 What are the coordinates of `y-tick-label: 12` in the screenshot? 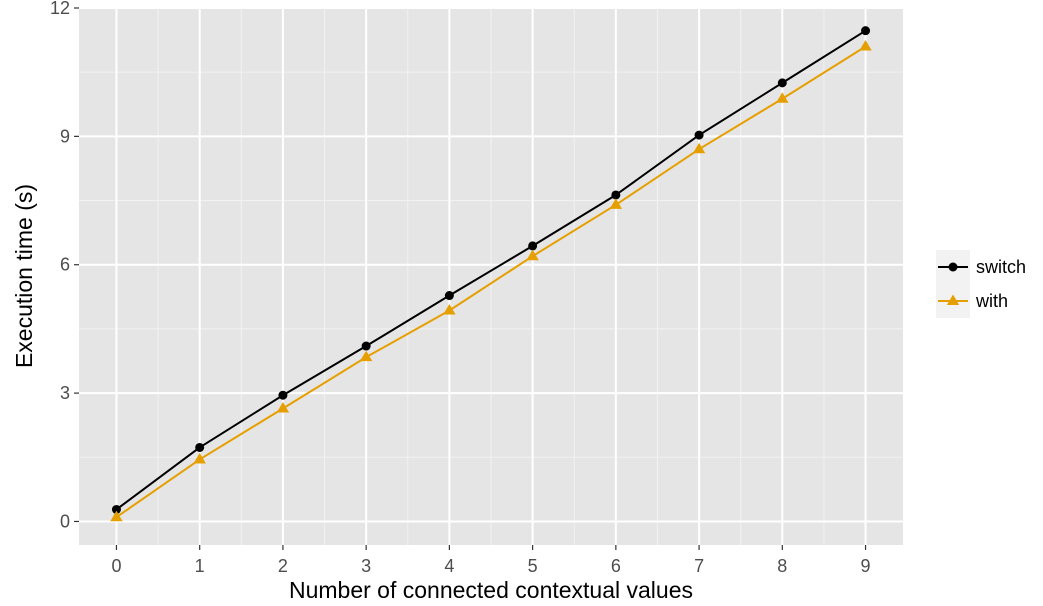 It's located at (60, 9).